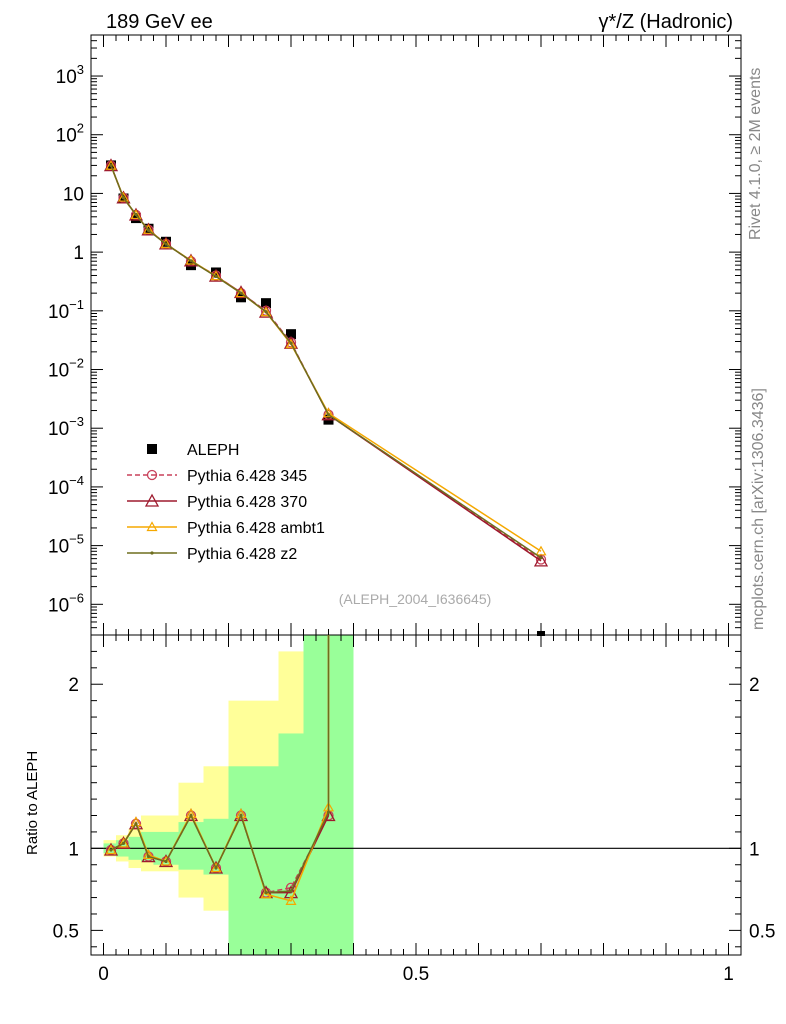 The width and height of the screenshot is (786, 1024). Describe the element at coordinates (66, 427) in the screenshot. I see `main-y-tick-label: 10⁻³` at that location.